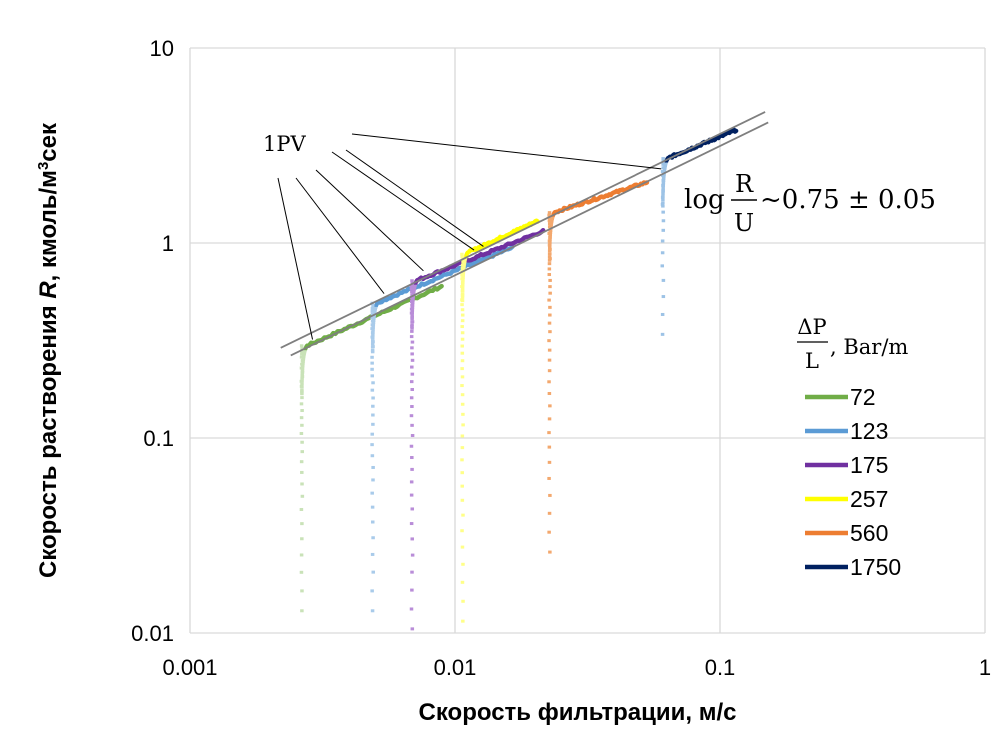 This screenshot has height=751, width=1008. I want to click on x-tick-label: 0.001, so click(189, 667).